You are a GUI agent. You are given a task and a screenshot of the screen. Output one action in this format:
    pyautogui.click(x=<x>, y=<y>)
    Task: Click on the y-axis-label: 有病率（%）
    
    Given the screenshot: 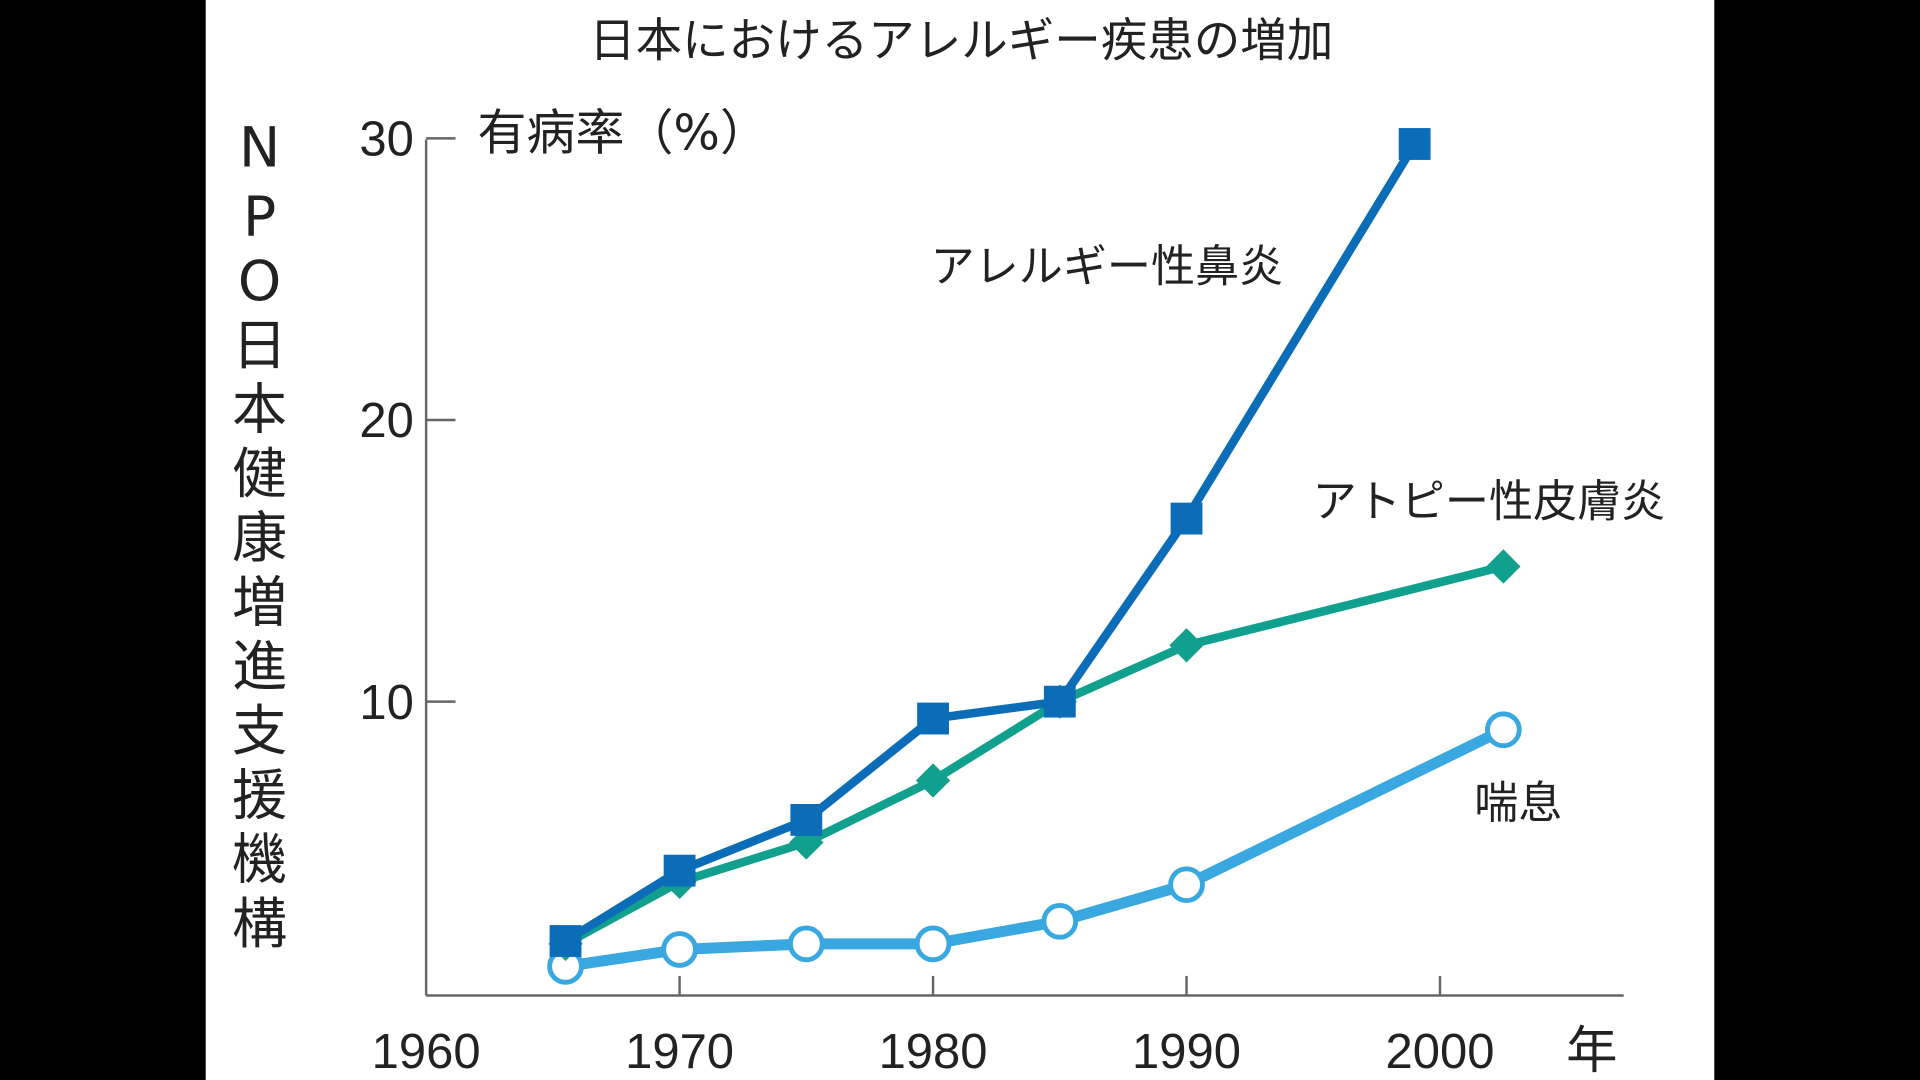 What is the action you would take?
    pyautogui.click(x=623, y=132)
    